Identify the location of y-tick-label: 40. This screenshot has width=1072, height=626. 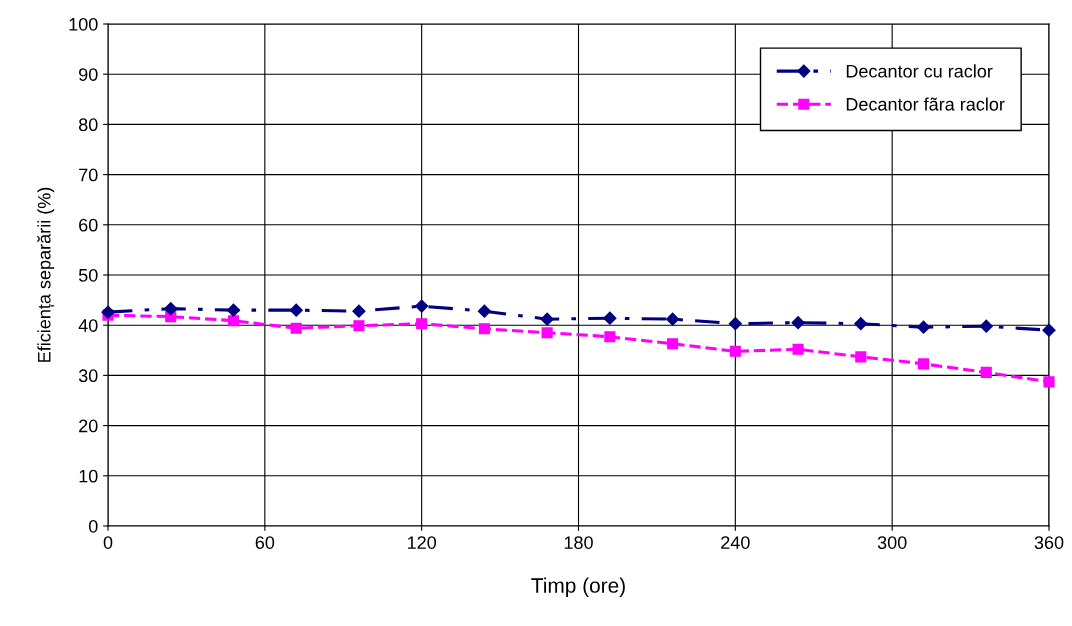
(88, 325).